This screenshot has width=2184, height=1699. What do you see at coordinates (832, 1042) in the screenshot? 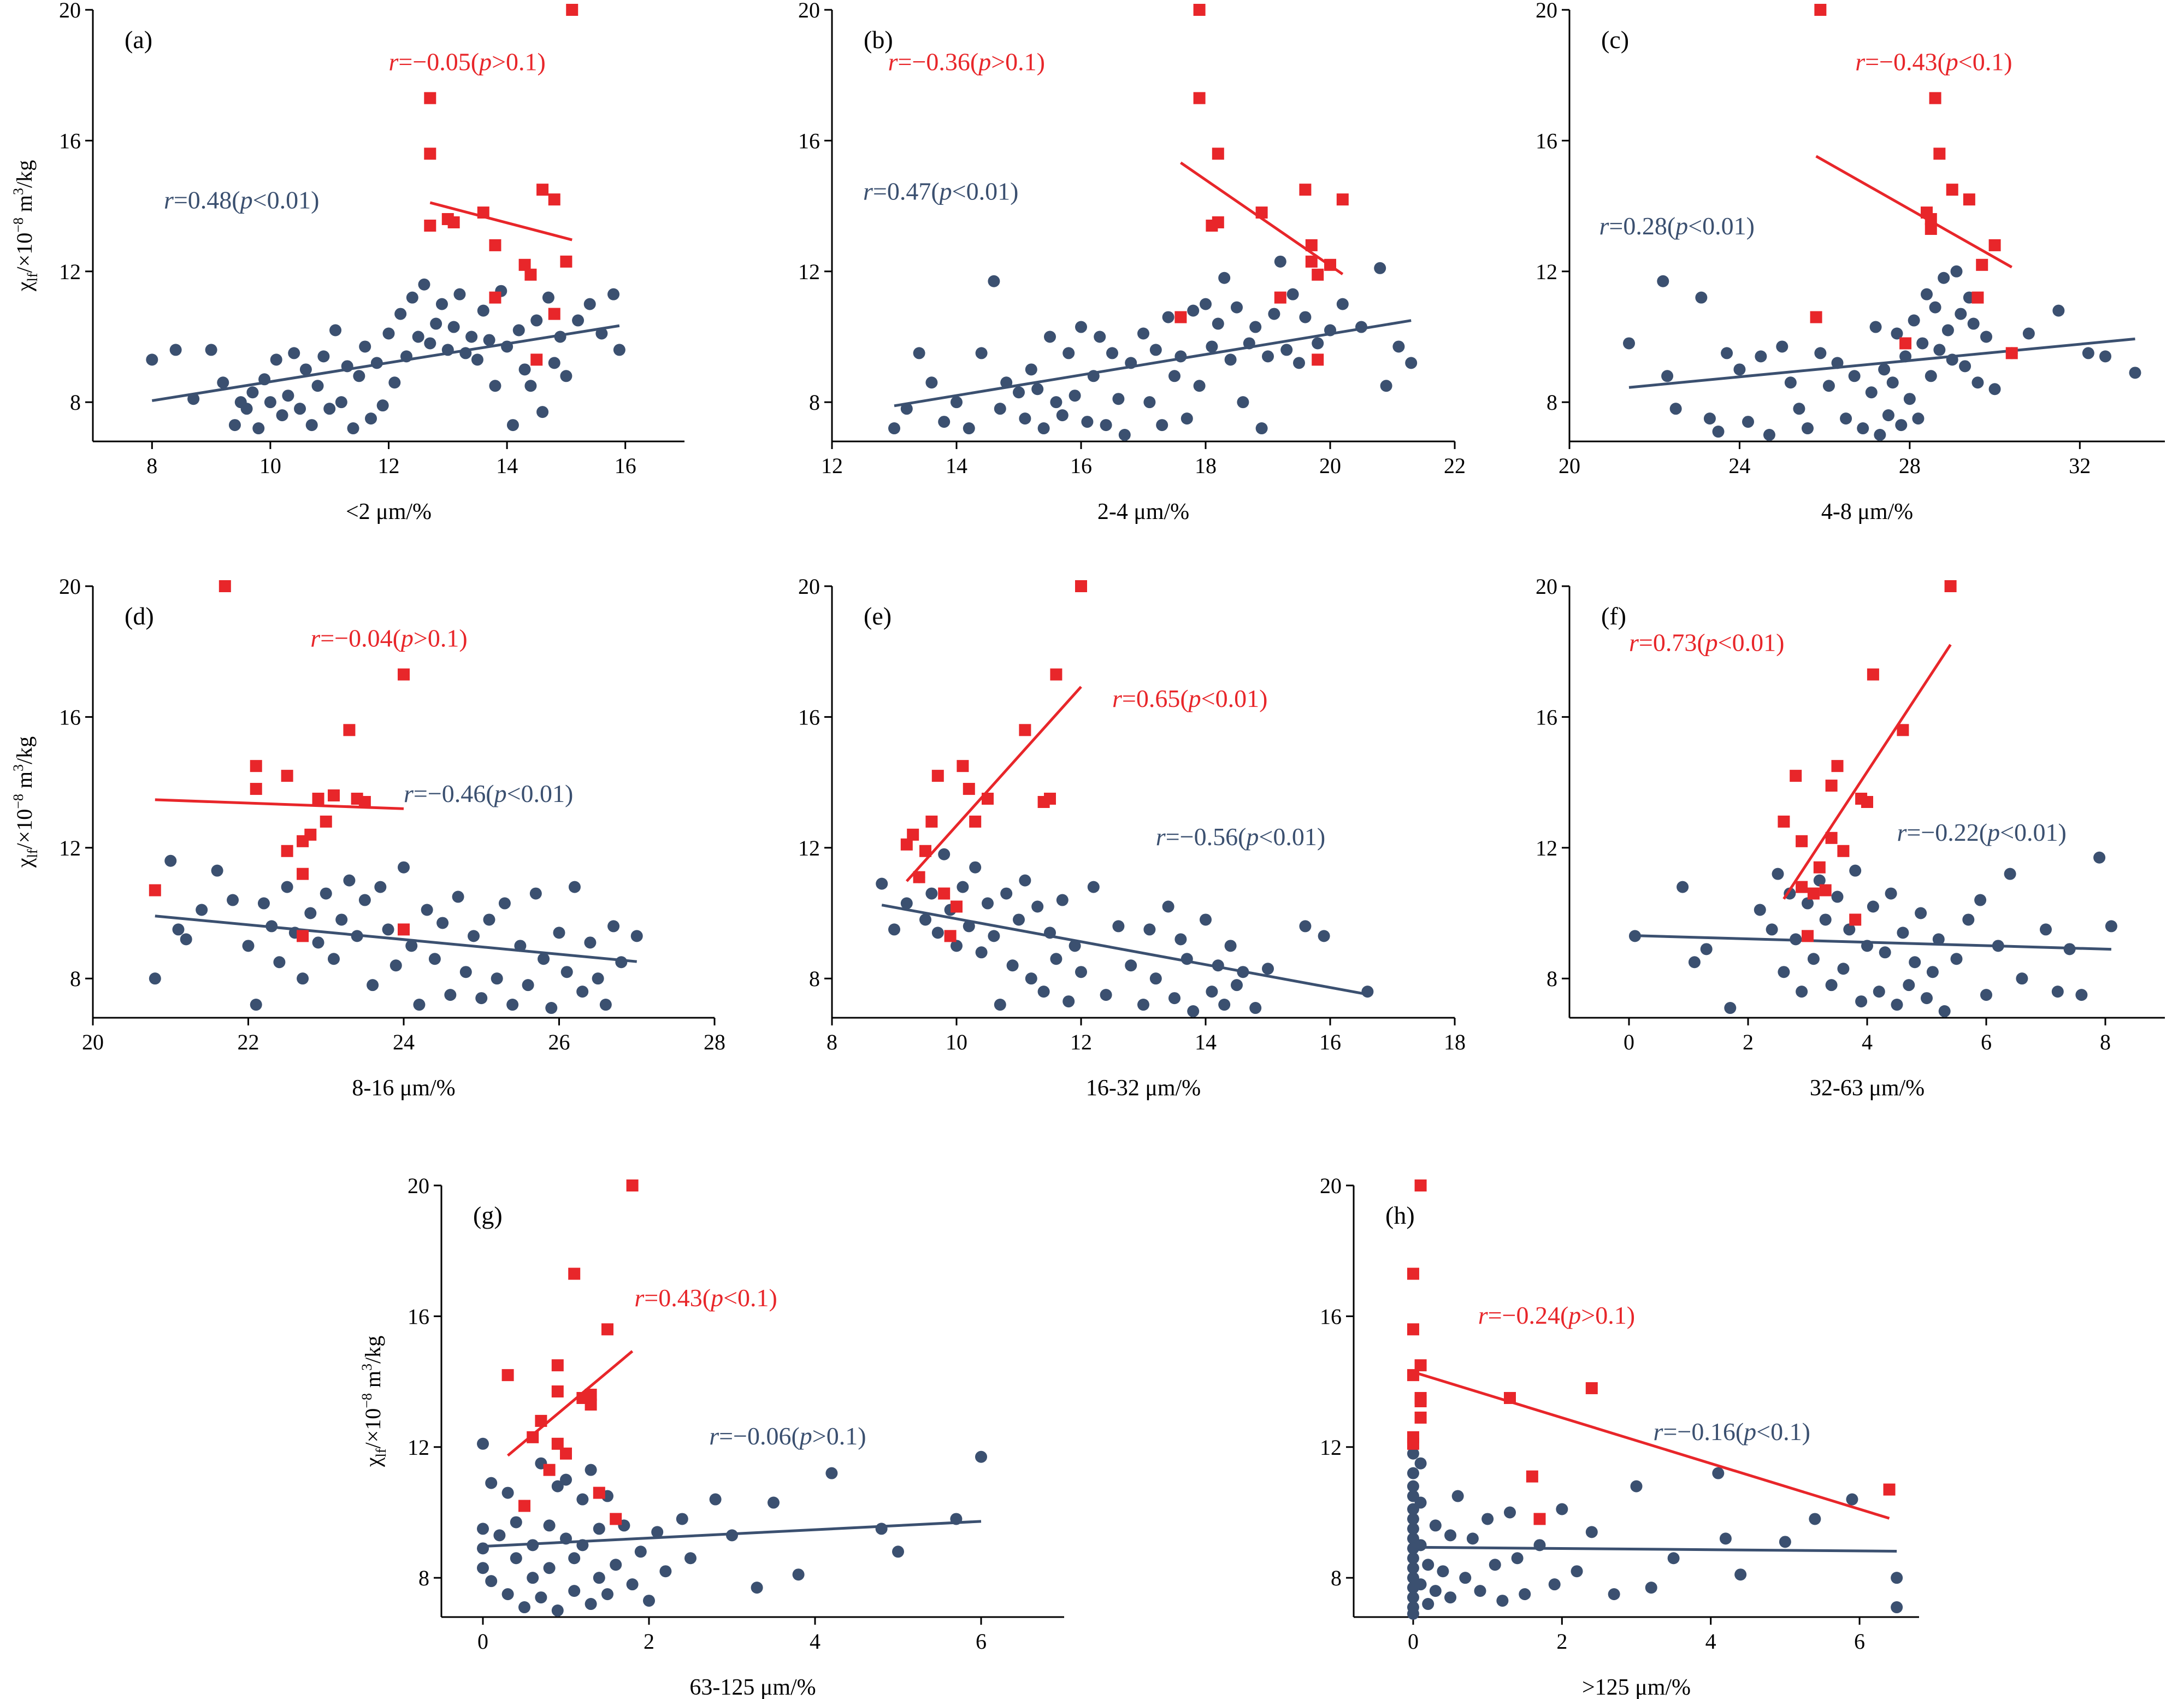
I see `x-tick-label: 8` at bounding box center [832, 1042].